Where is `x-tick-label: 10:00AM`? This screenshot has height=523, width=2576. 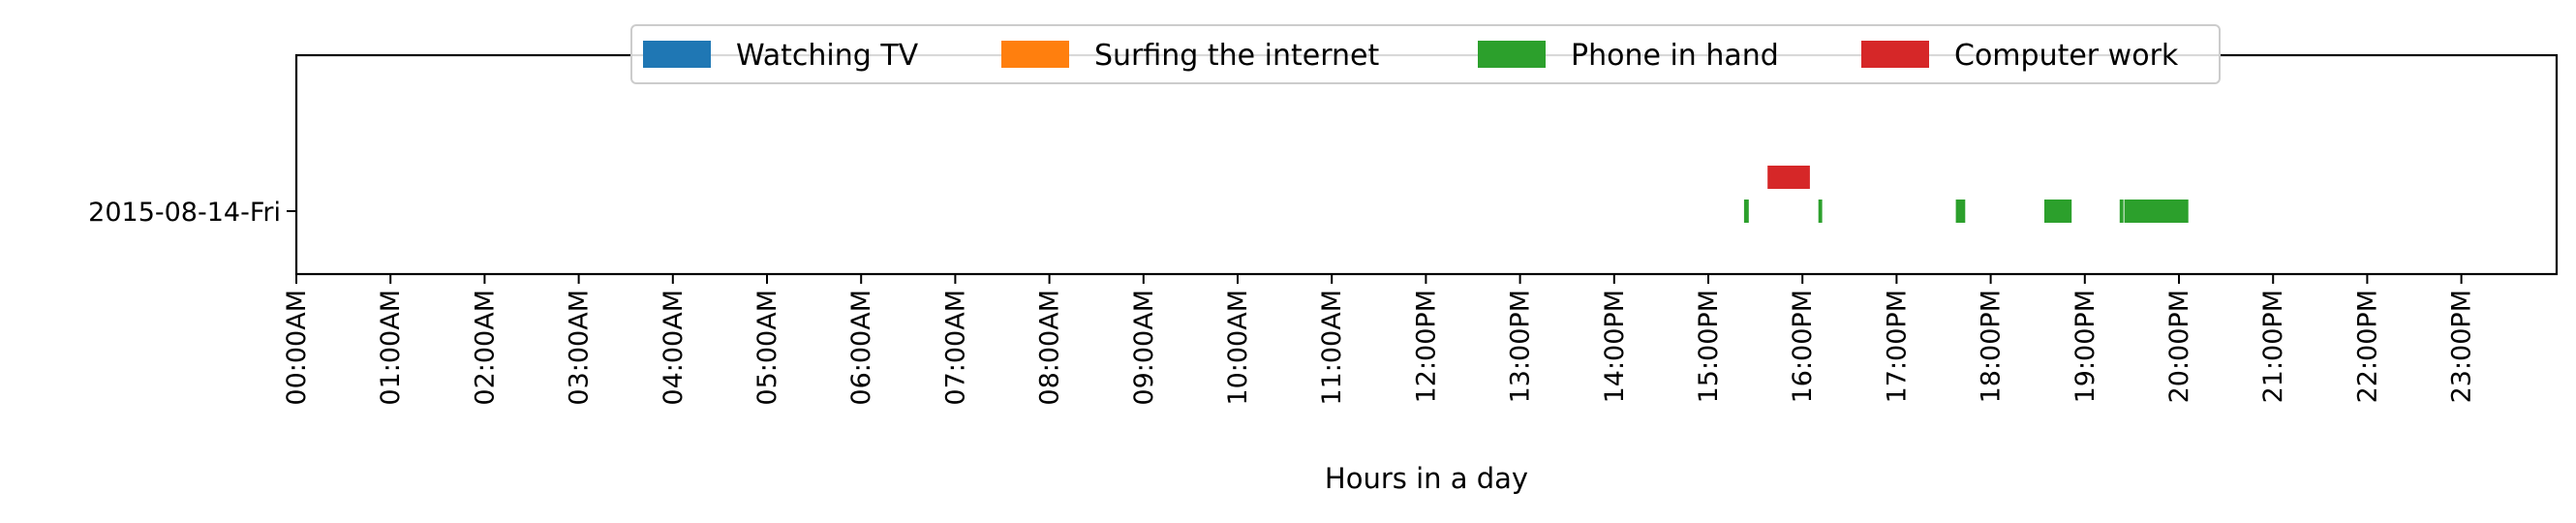 x-tick-label: 10:00AM is located at coordinates (1238, 348).